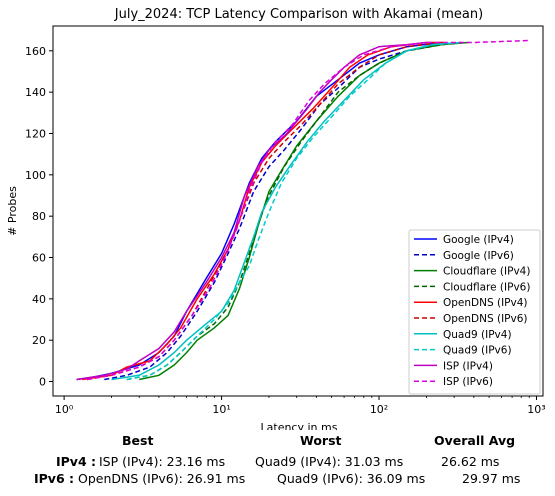 This screenshot has height=496, width=555. I want to click on summary-header-best: Best, so click(138, 440).